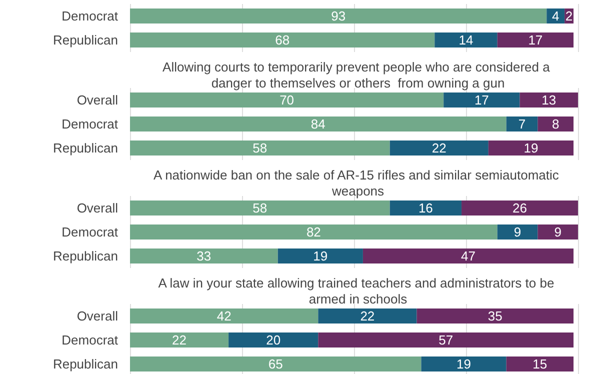 Image resolution: width=612 pixels, height=374 pixels. What do you see at coordinates (569, 16) in the screenshot?
I see `data-label: 2` at bounding box center [569, 16].